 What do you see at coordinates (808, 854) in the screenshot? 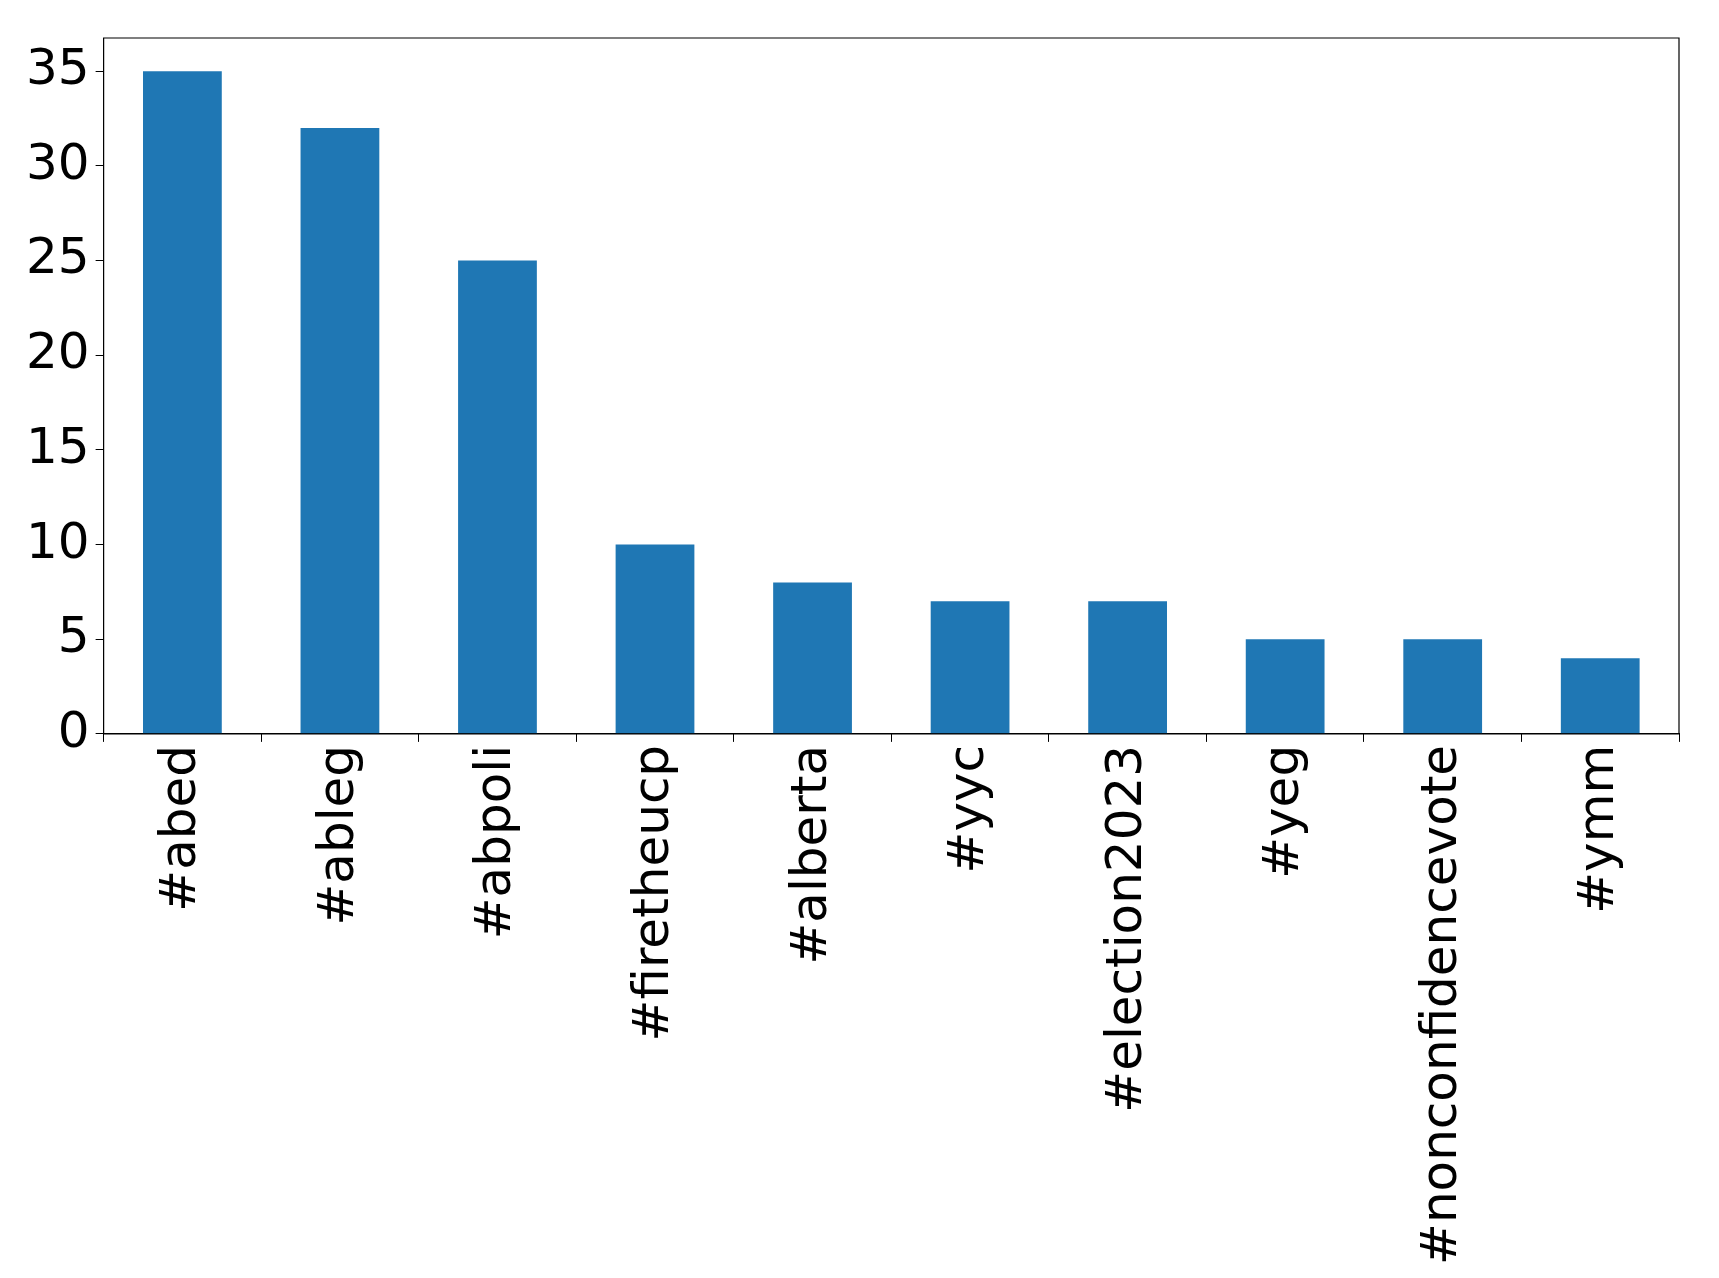
I see `x-tick-label: #alberta` at bounding box center [808, 854].